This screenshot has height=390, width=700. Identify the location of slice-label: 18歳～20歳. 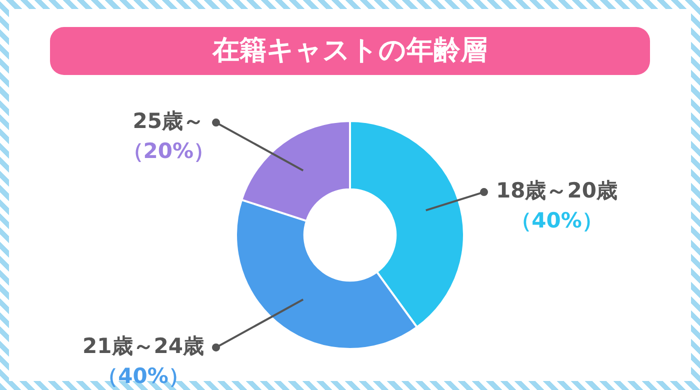
(557, 190).